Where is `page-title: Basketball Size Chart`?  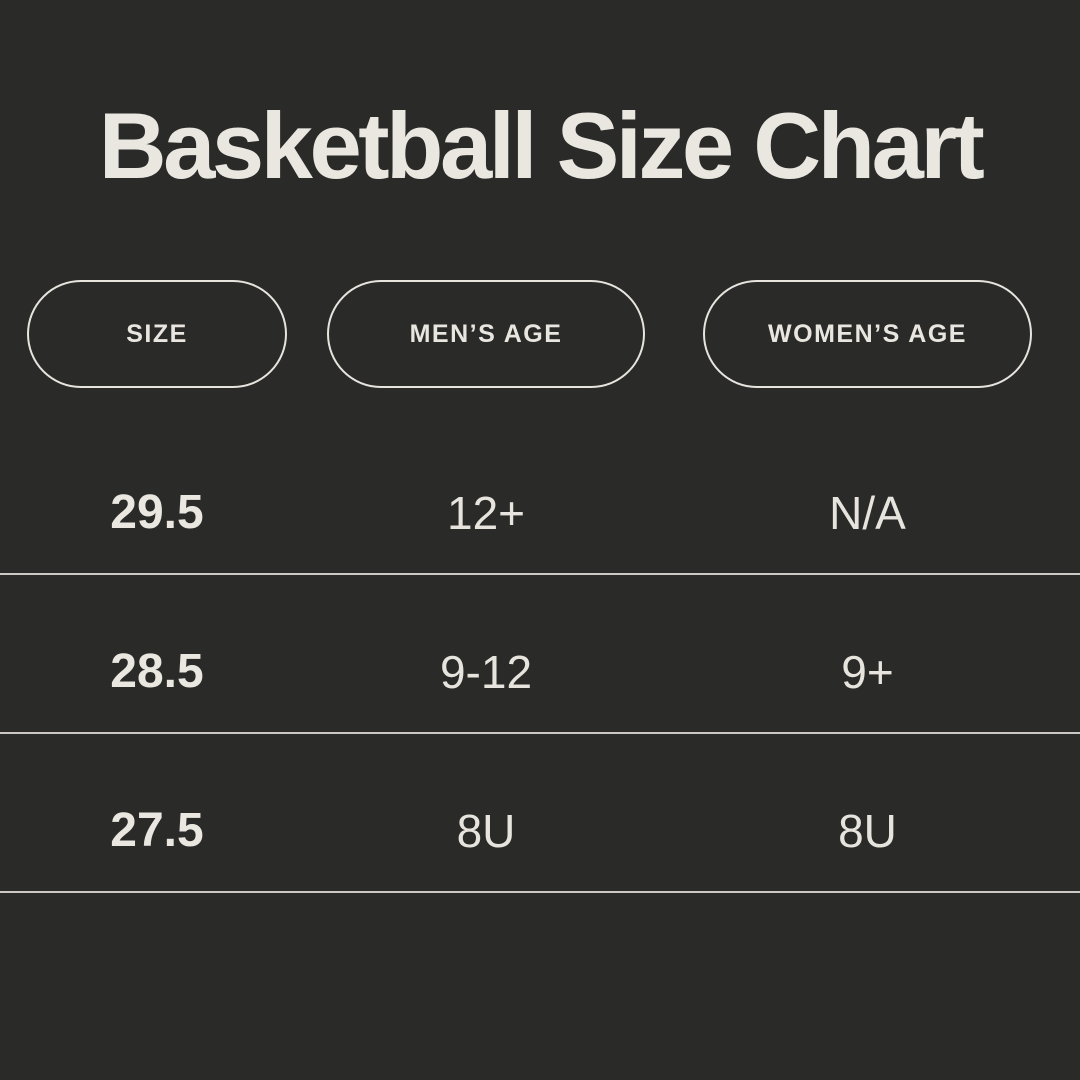 page-title: Basketball Size Chart is located at coordinates (541, 145).